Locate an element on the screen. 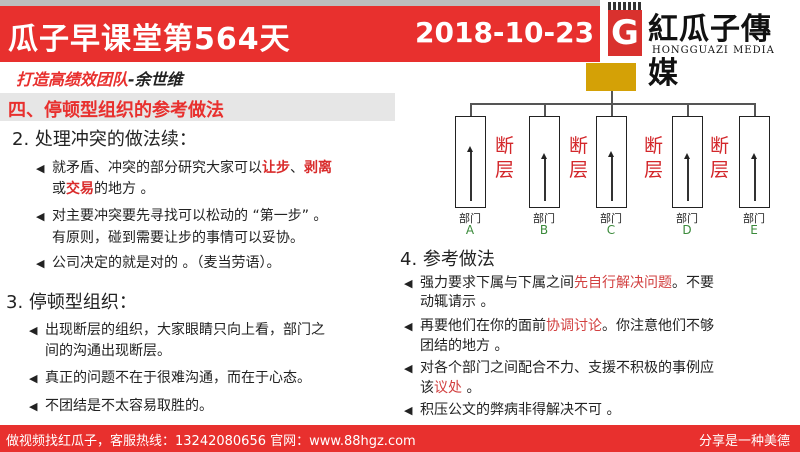  text-segment: 。不要 is located at coordinates (693, 283).